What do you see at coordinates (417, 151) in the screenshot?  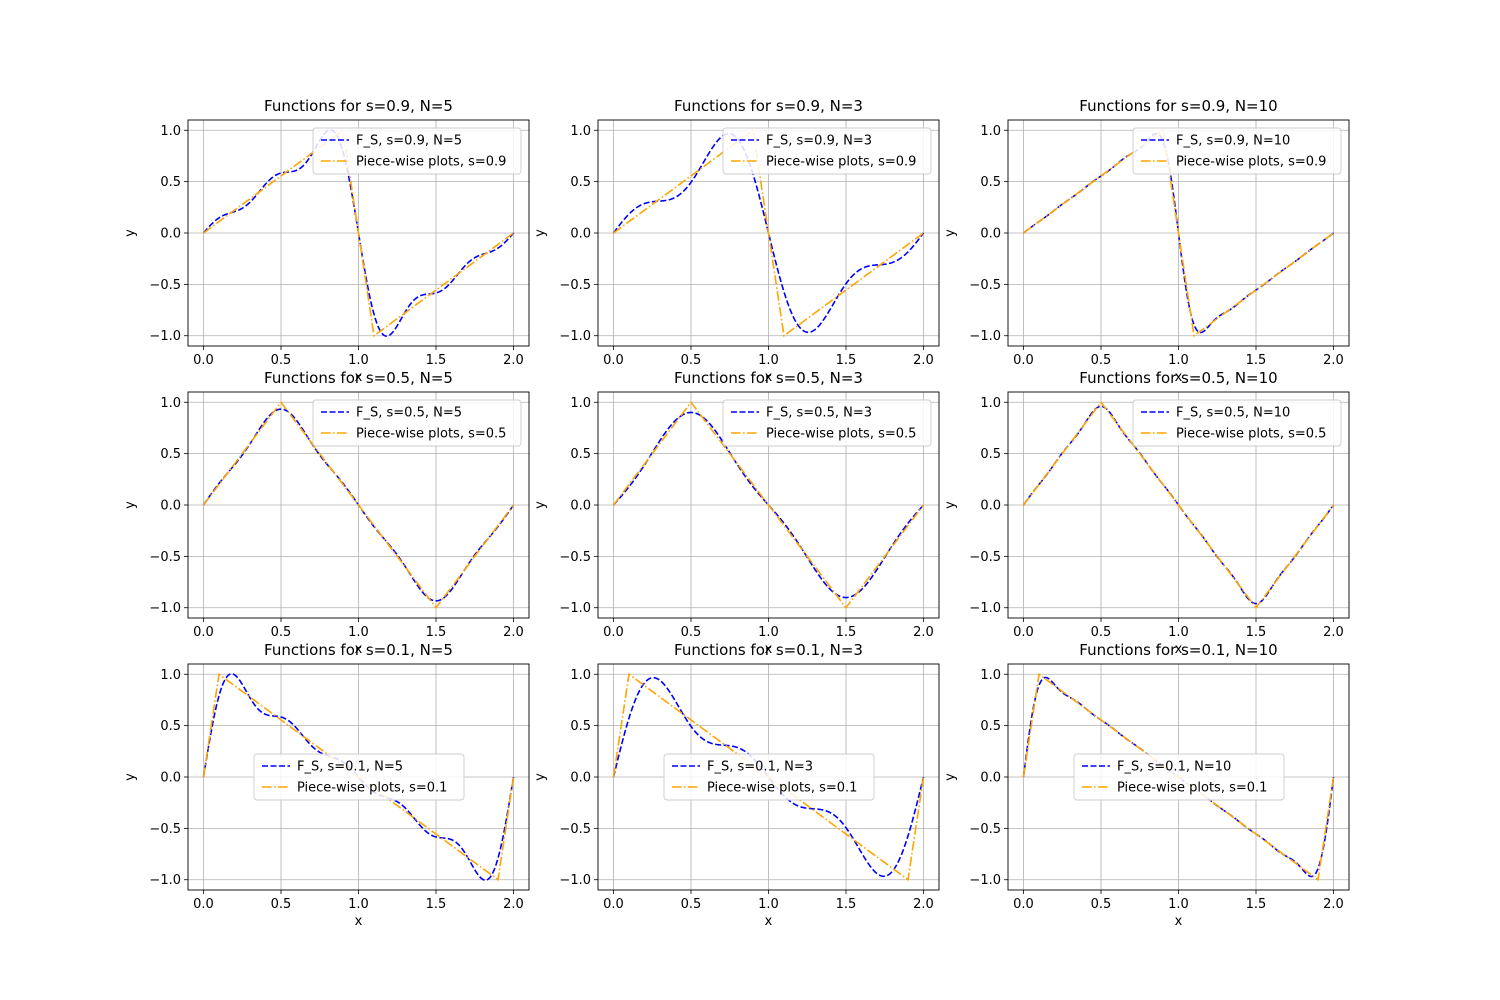 I see `legend: F_S, s=0.9, N=5 Piece-wise plots, s=0.9` at bounding box center [417, 151].